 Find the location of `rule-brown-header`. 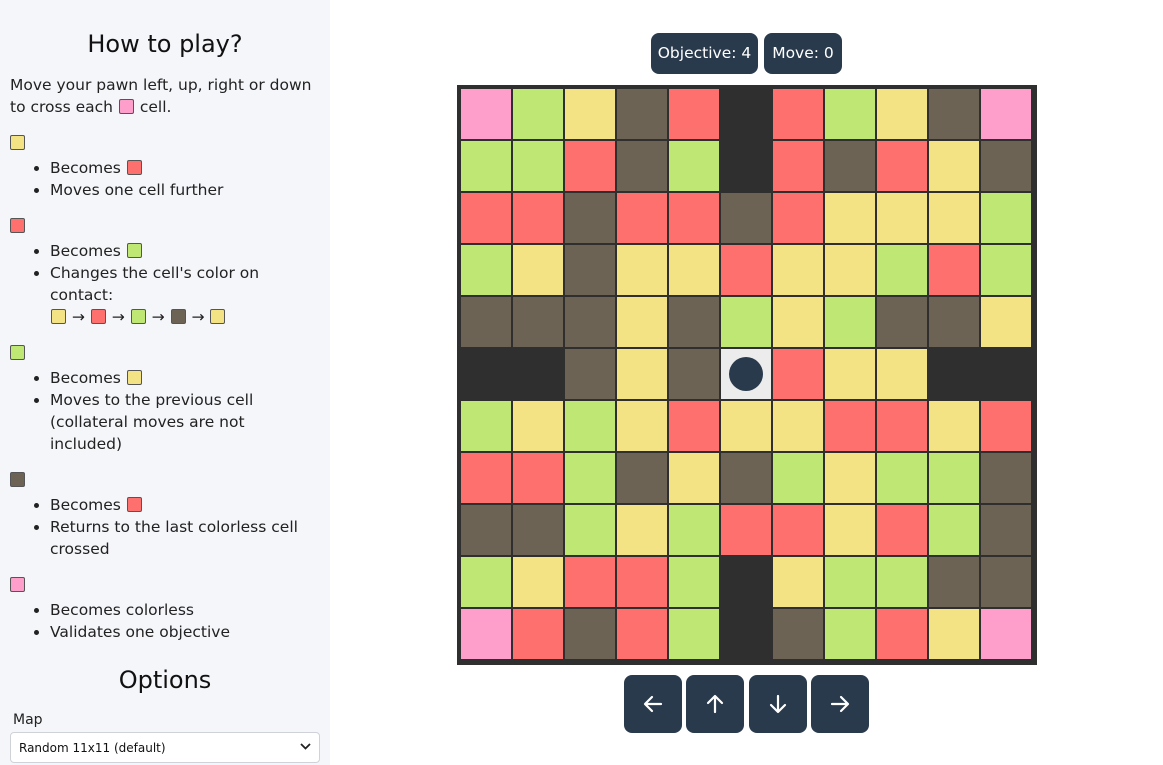

rule-brown-header is located at coordinates (165, 480).